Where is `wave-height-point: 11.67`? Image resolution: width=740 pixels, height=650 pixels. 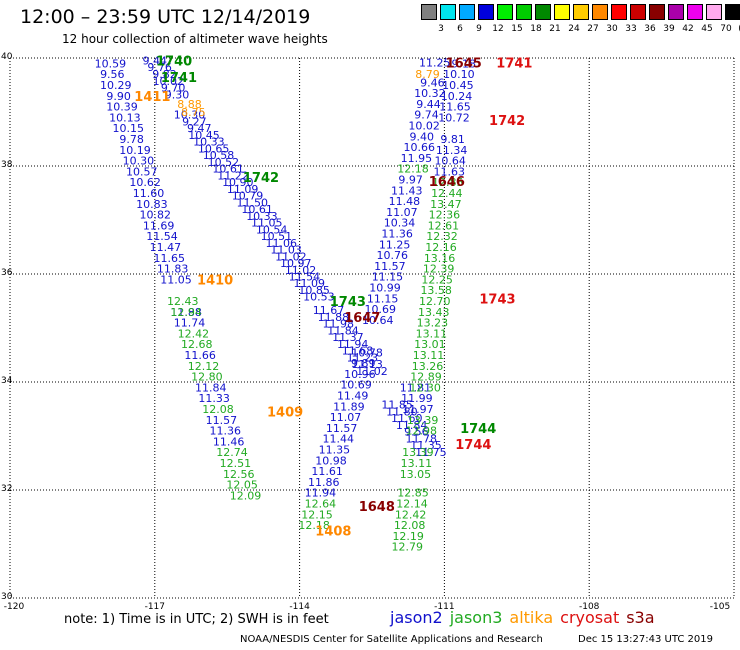
wave-height-point: 11.67 is located at coordinates (329, 310).